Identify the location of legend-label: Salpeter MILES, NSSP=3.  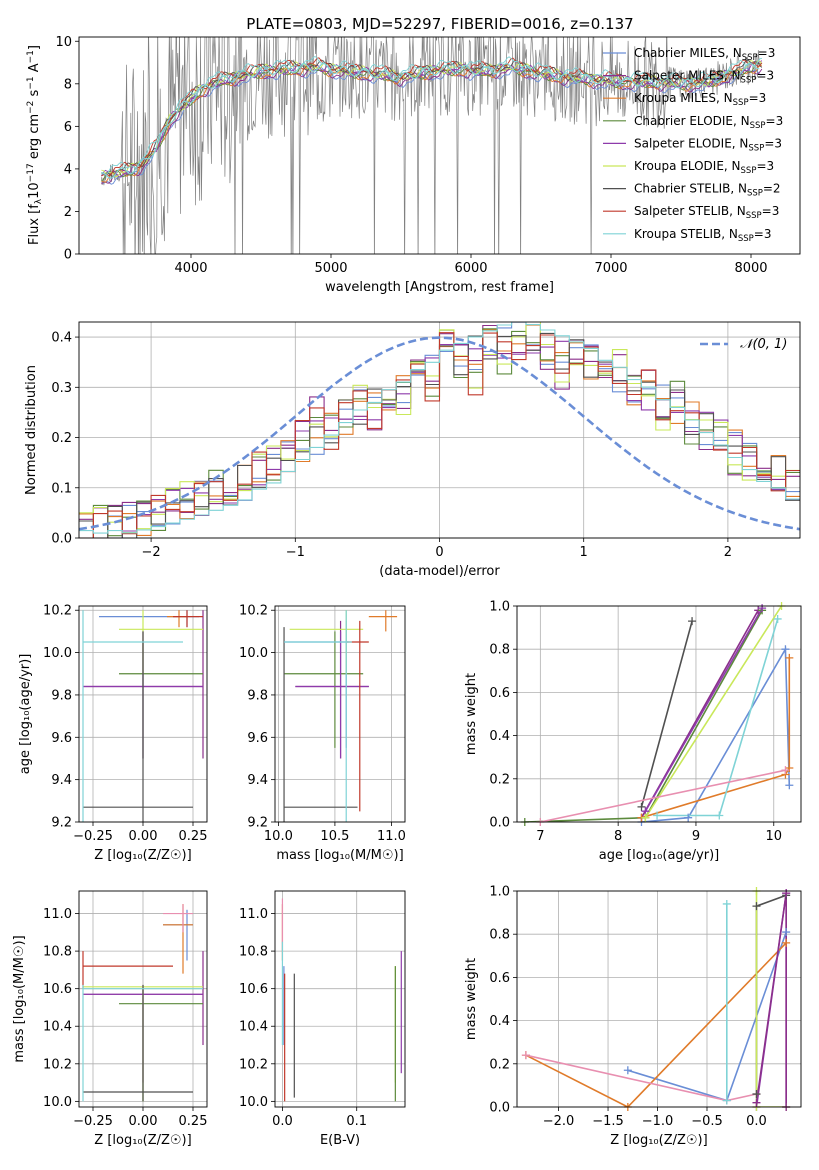
(704, 77).